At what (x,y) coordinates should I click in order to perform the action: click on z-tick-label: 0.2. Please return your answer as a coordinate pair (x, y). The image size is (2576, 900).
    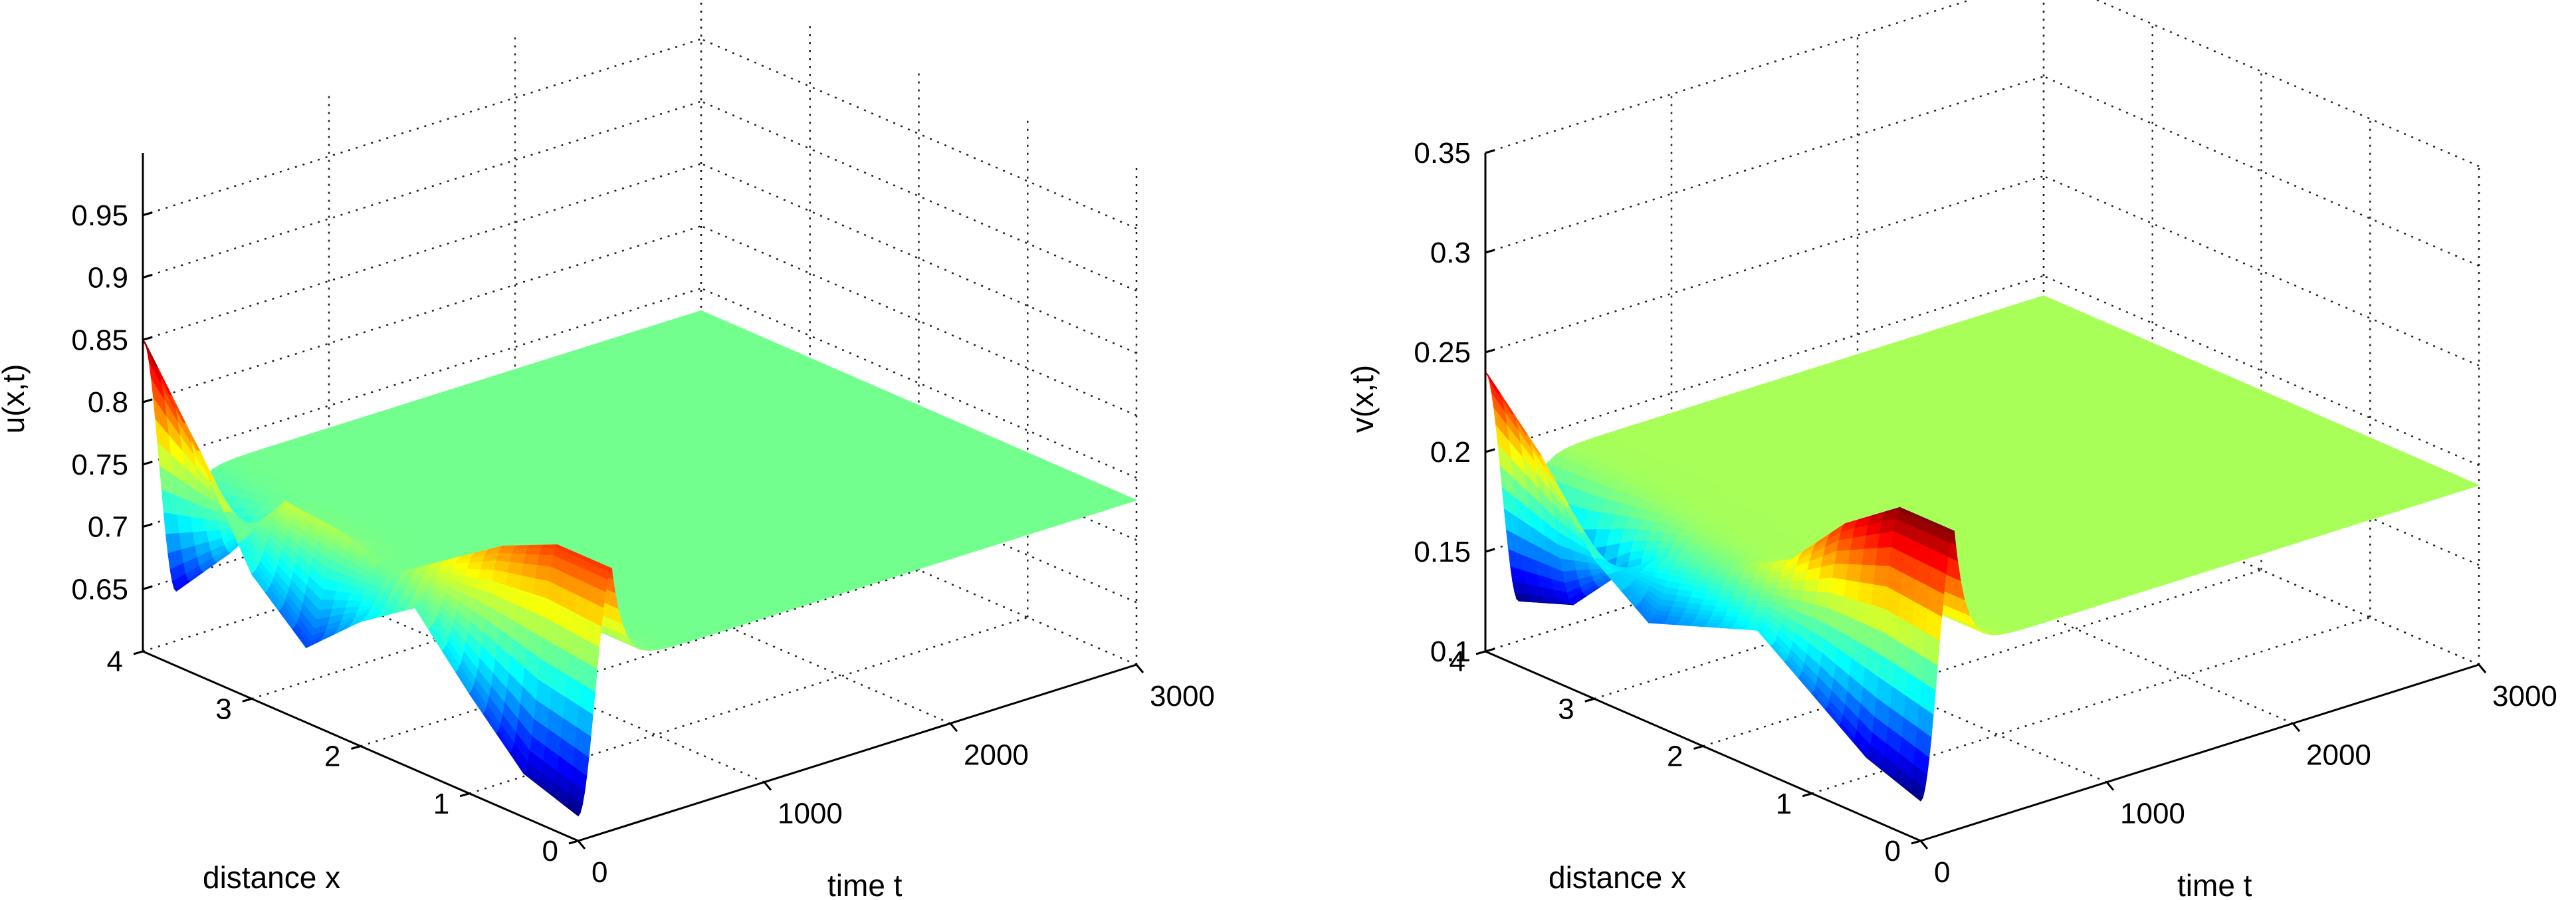
    Looking at the image, I should click on (1450, 452).